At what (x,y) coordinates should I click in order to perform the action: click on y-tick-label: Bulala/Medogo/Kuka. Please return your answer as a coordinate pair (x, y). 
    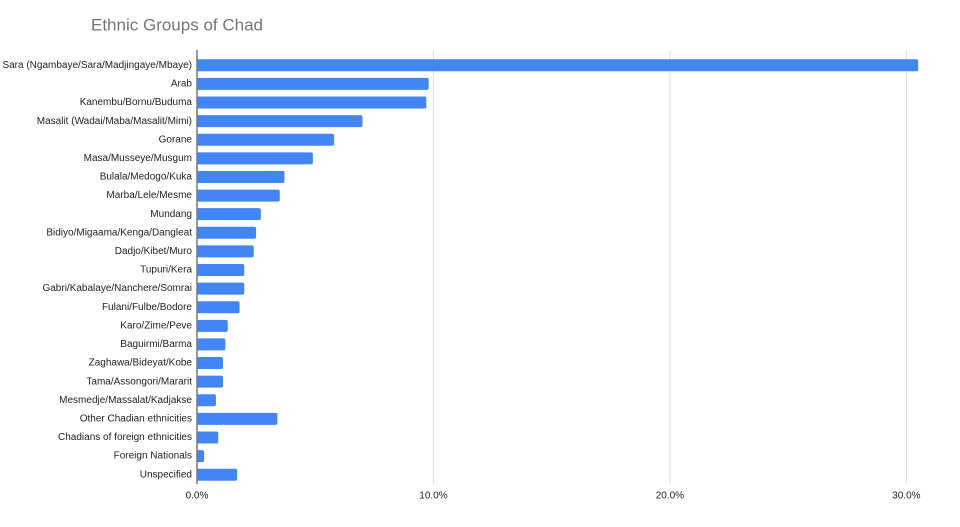
    Looking at the image, I should click on (146, 177).